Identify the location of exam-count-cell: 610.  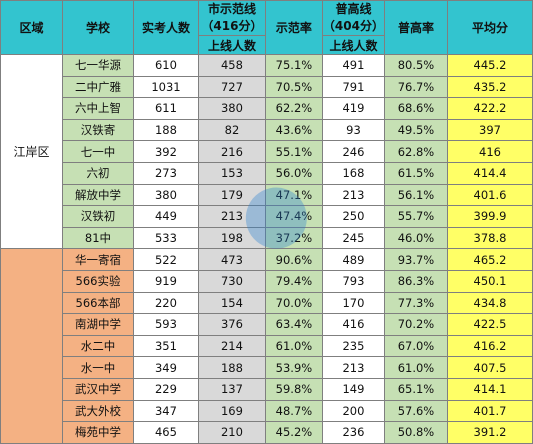
(165, 65).